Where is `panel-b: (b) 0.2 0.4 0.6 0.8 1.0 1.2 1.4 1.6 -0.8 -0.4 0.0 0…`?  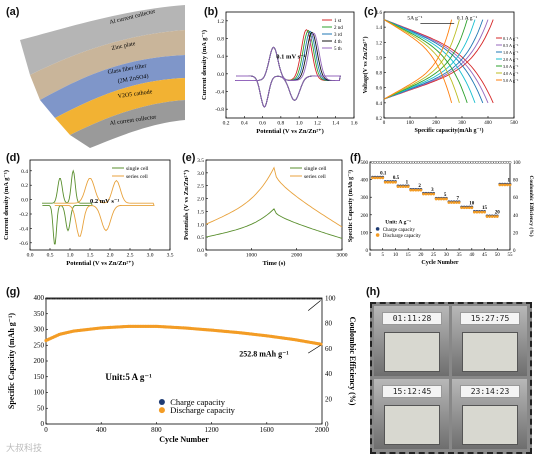
panel-b: (b) 0.2 0.4 0.6 0.8 1.0 1.2 1.4 1.6 -0.8 -0.4 0.0 0… is located at coordinates (280, 74).